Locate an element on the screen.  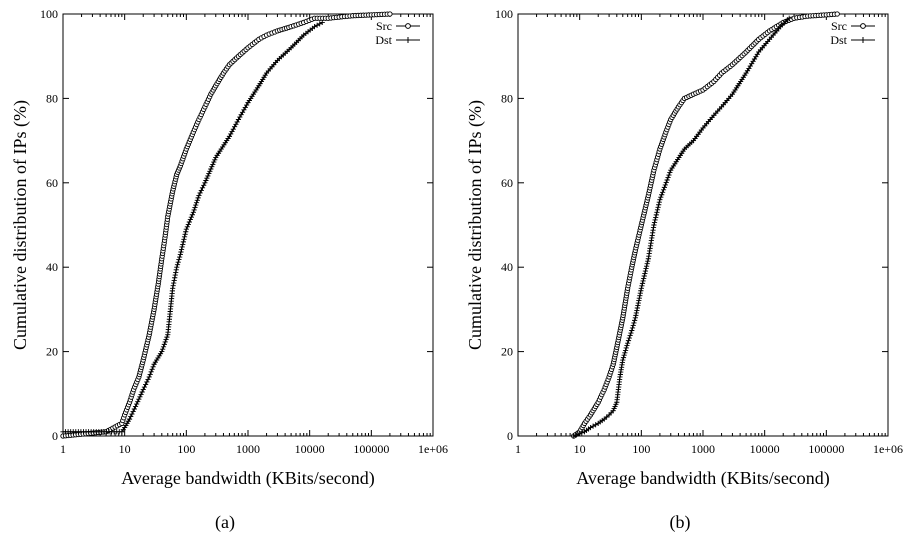
y-tick-label: 0 is located at coordinates (510, 436).